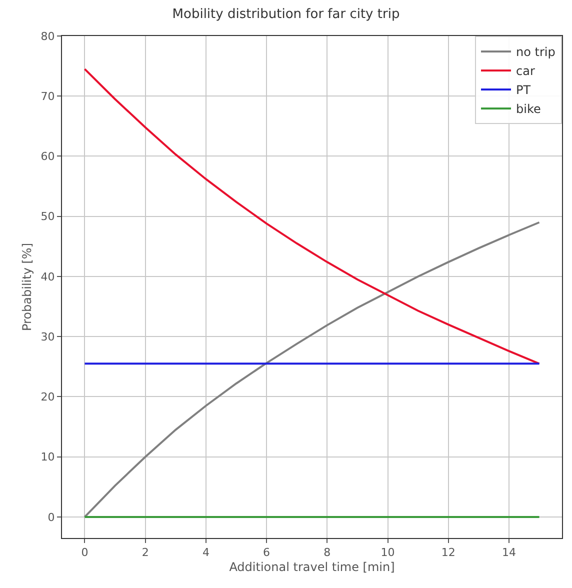  I want to click on y-tick-label: 50, so click(47, 217).